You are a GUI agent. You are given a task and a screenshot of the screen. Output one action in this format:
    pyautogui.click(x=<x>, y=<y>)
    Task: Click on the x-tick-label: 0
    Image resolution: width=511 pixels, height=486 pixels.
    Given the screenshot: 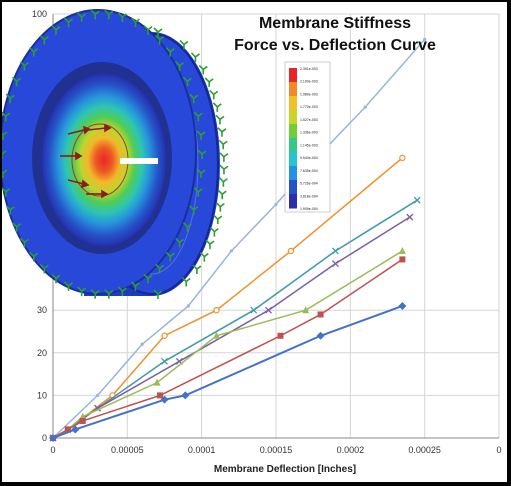 What is the action you would take?
    pyautogui.click(x=498, y=450)
    